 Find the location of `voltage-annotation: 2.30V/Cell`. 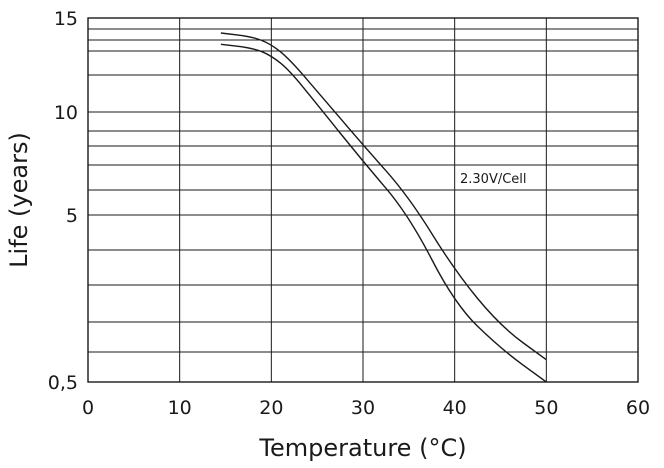

voltage-annotation: 2.30V/Cell is located at coordinates (493, 179).